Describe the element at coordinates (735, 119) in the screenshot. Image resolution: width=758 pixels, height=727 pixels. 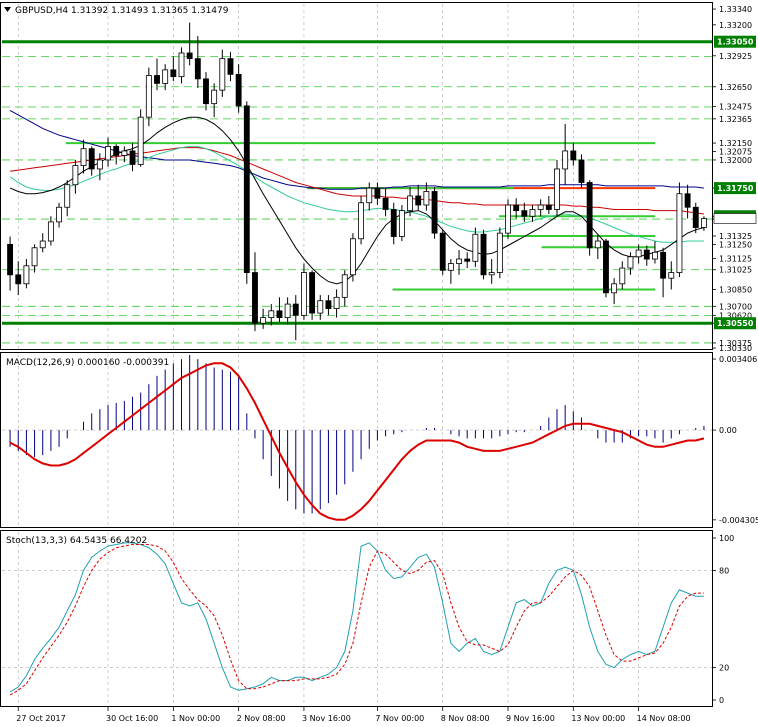
I see `price-tick-label: 1.32365` at that location.